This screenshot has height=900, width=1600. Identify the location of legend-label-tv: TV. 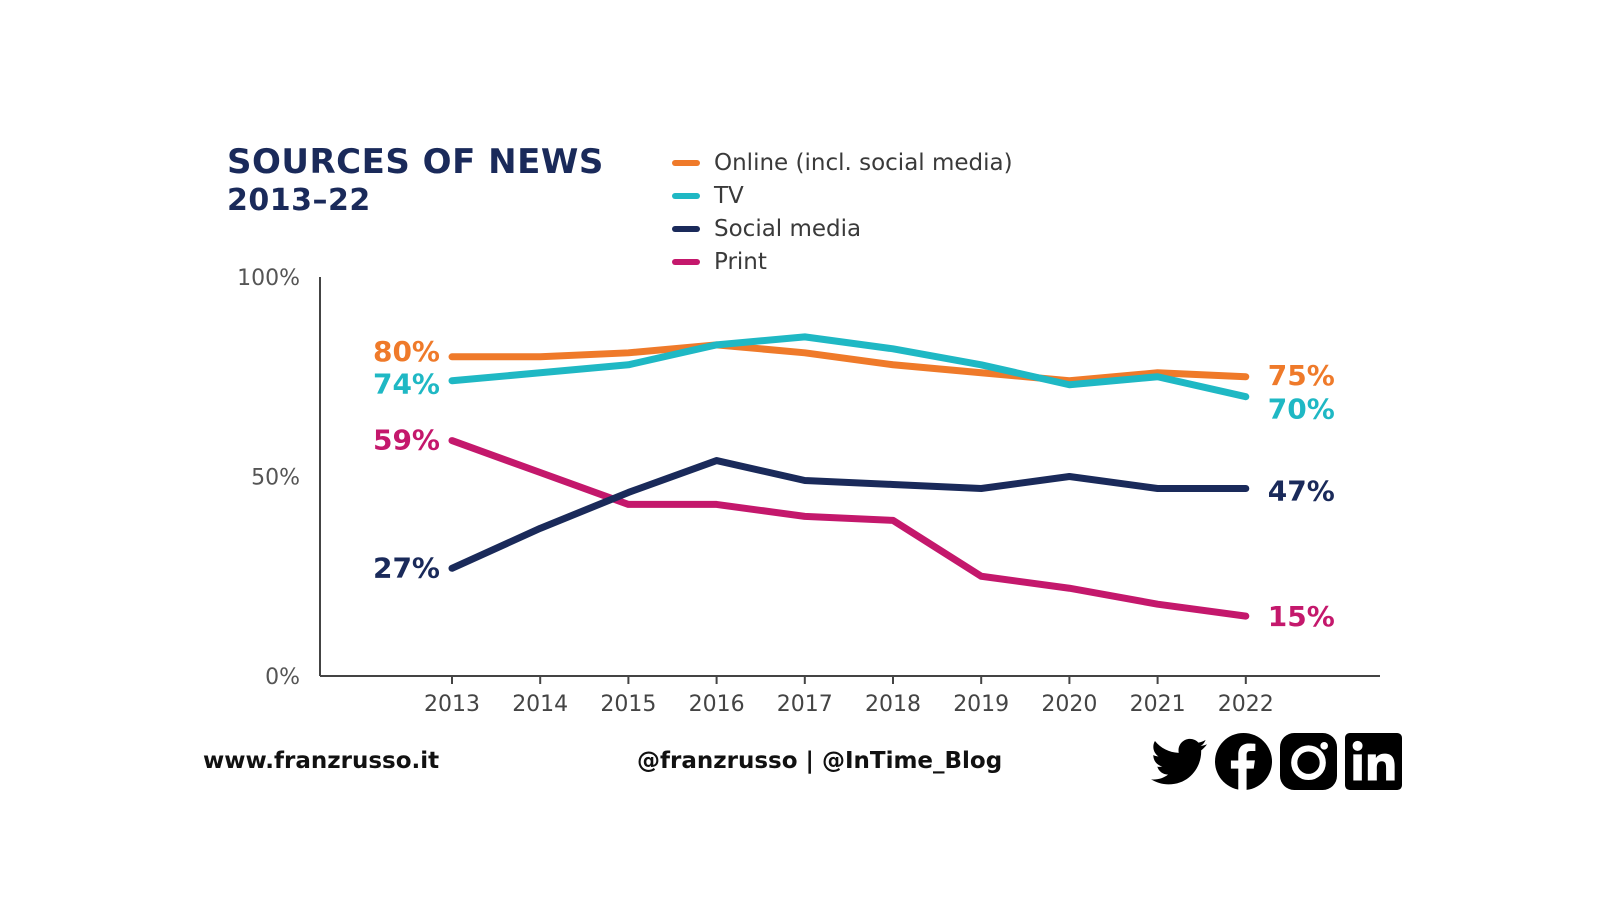
(729, 195).